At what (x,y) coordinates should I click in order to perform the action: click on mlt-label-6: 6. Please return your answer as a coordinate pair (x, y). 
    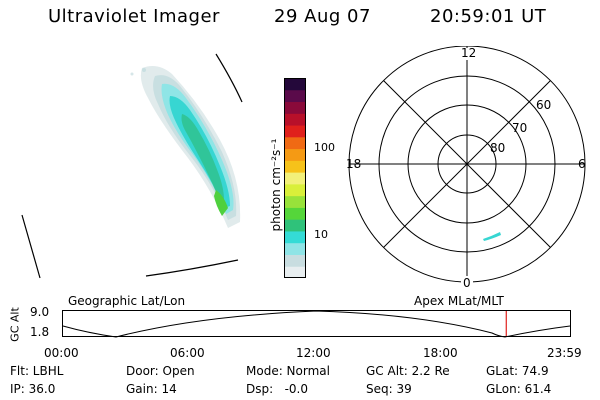
    Looking at the image, I should click on (582, 164).